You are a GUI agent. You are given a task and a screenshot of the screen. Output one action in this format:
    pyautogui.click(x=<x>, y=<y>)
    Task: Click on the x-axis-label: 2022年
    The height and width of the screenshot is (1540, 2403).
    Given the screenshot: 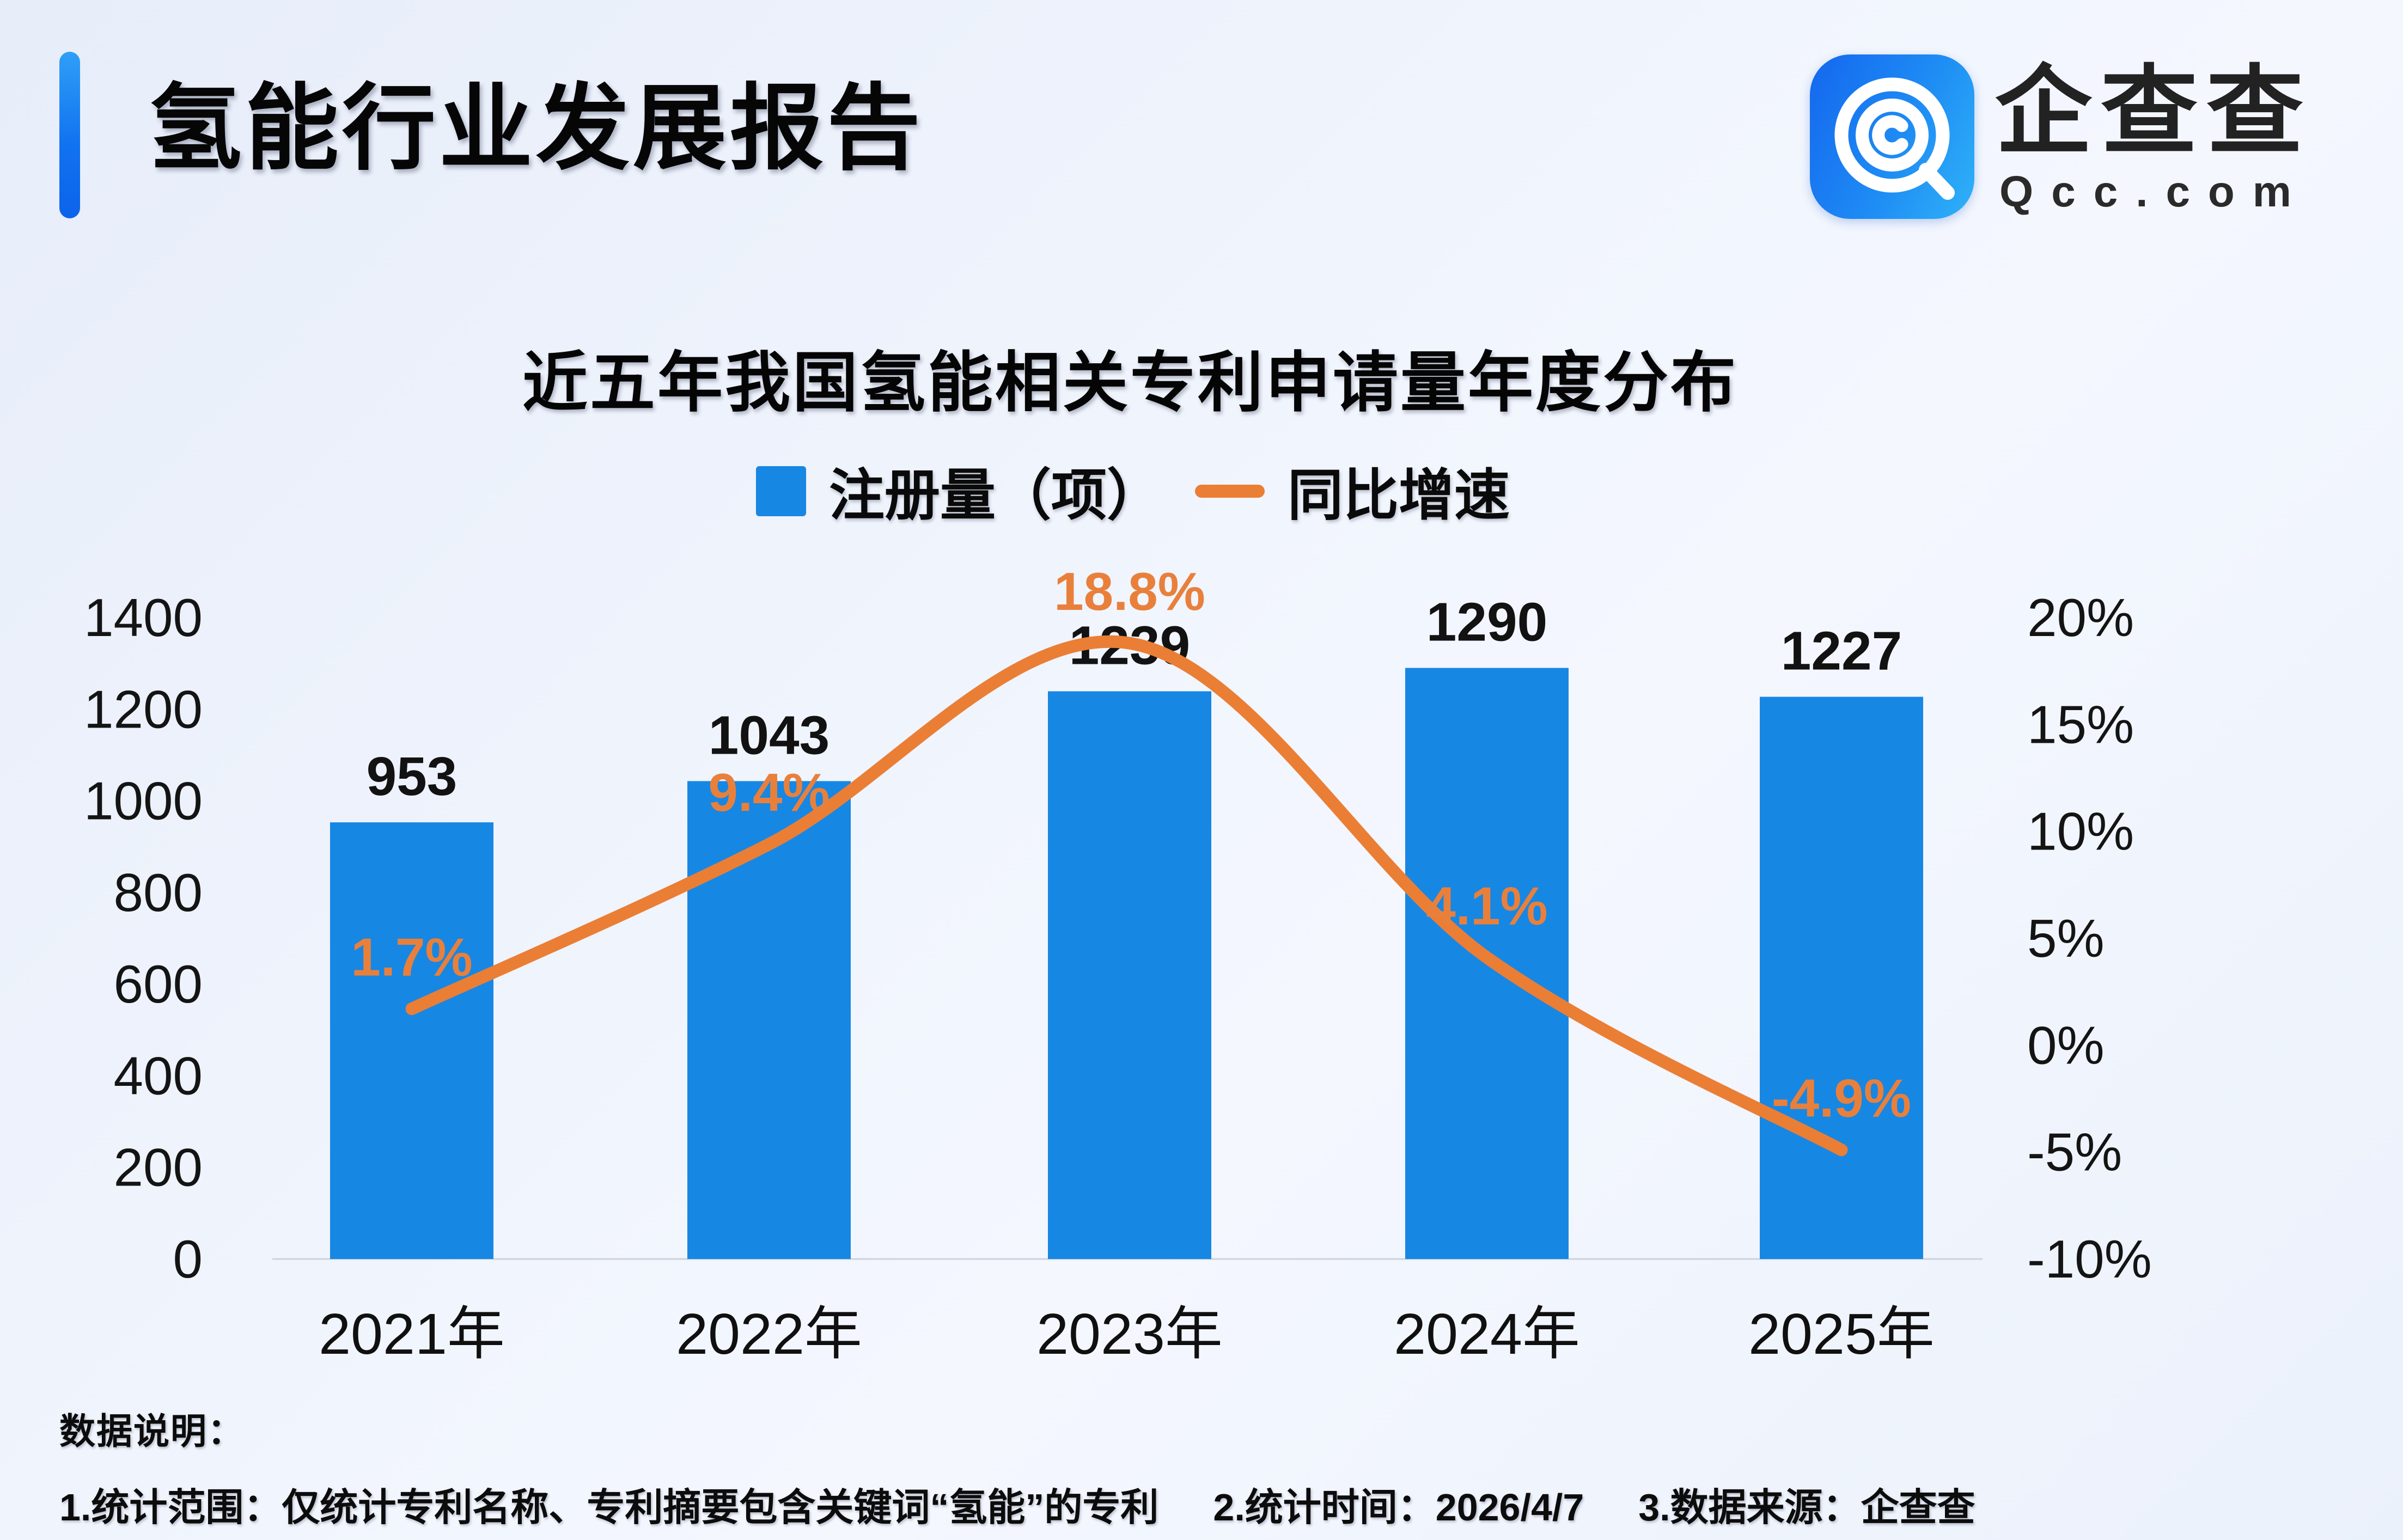 What is the action you would take?
    pyautogui.click(x=769, y=1334)
    